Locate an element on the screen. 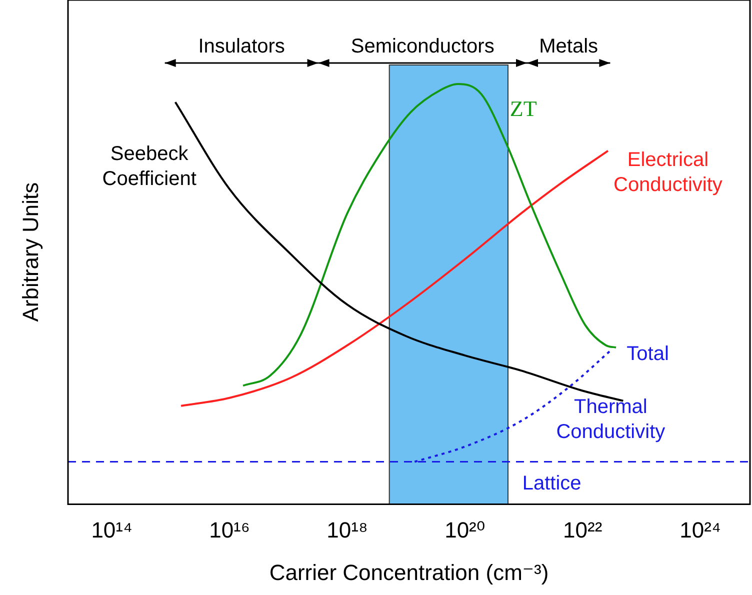 The width and height of the screenshot is (752, 595). x-tick-label: 10¹⁶ is located at coordinates (229, 529).